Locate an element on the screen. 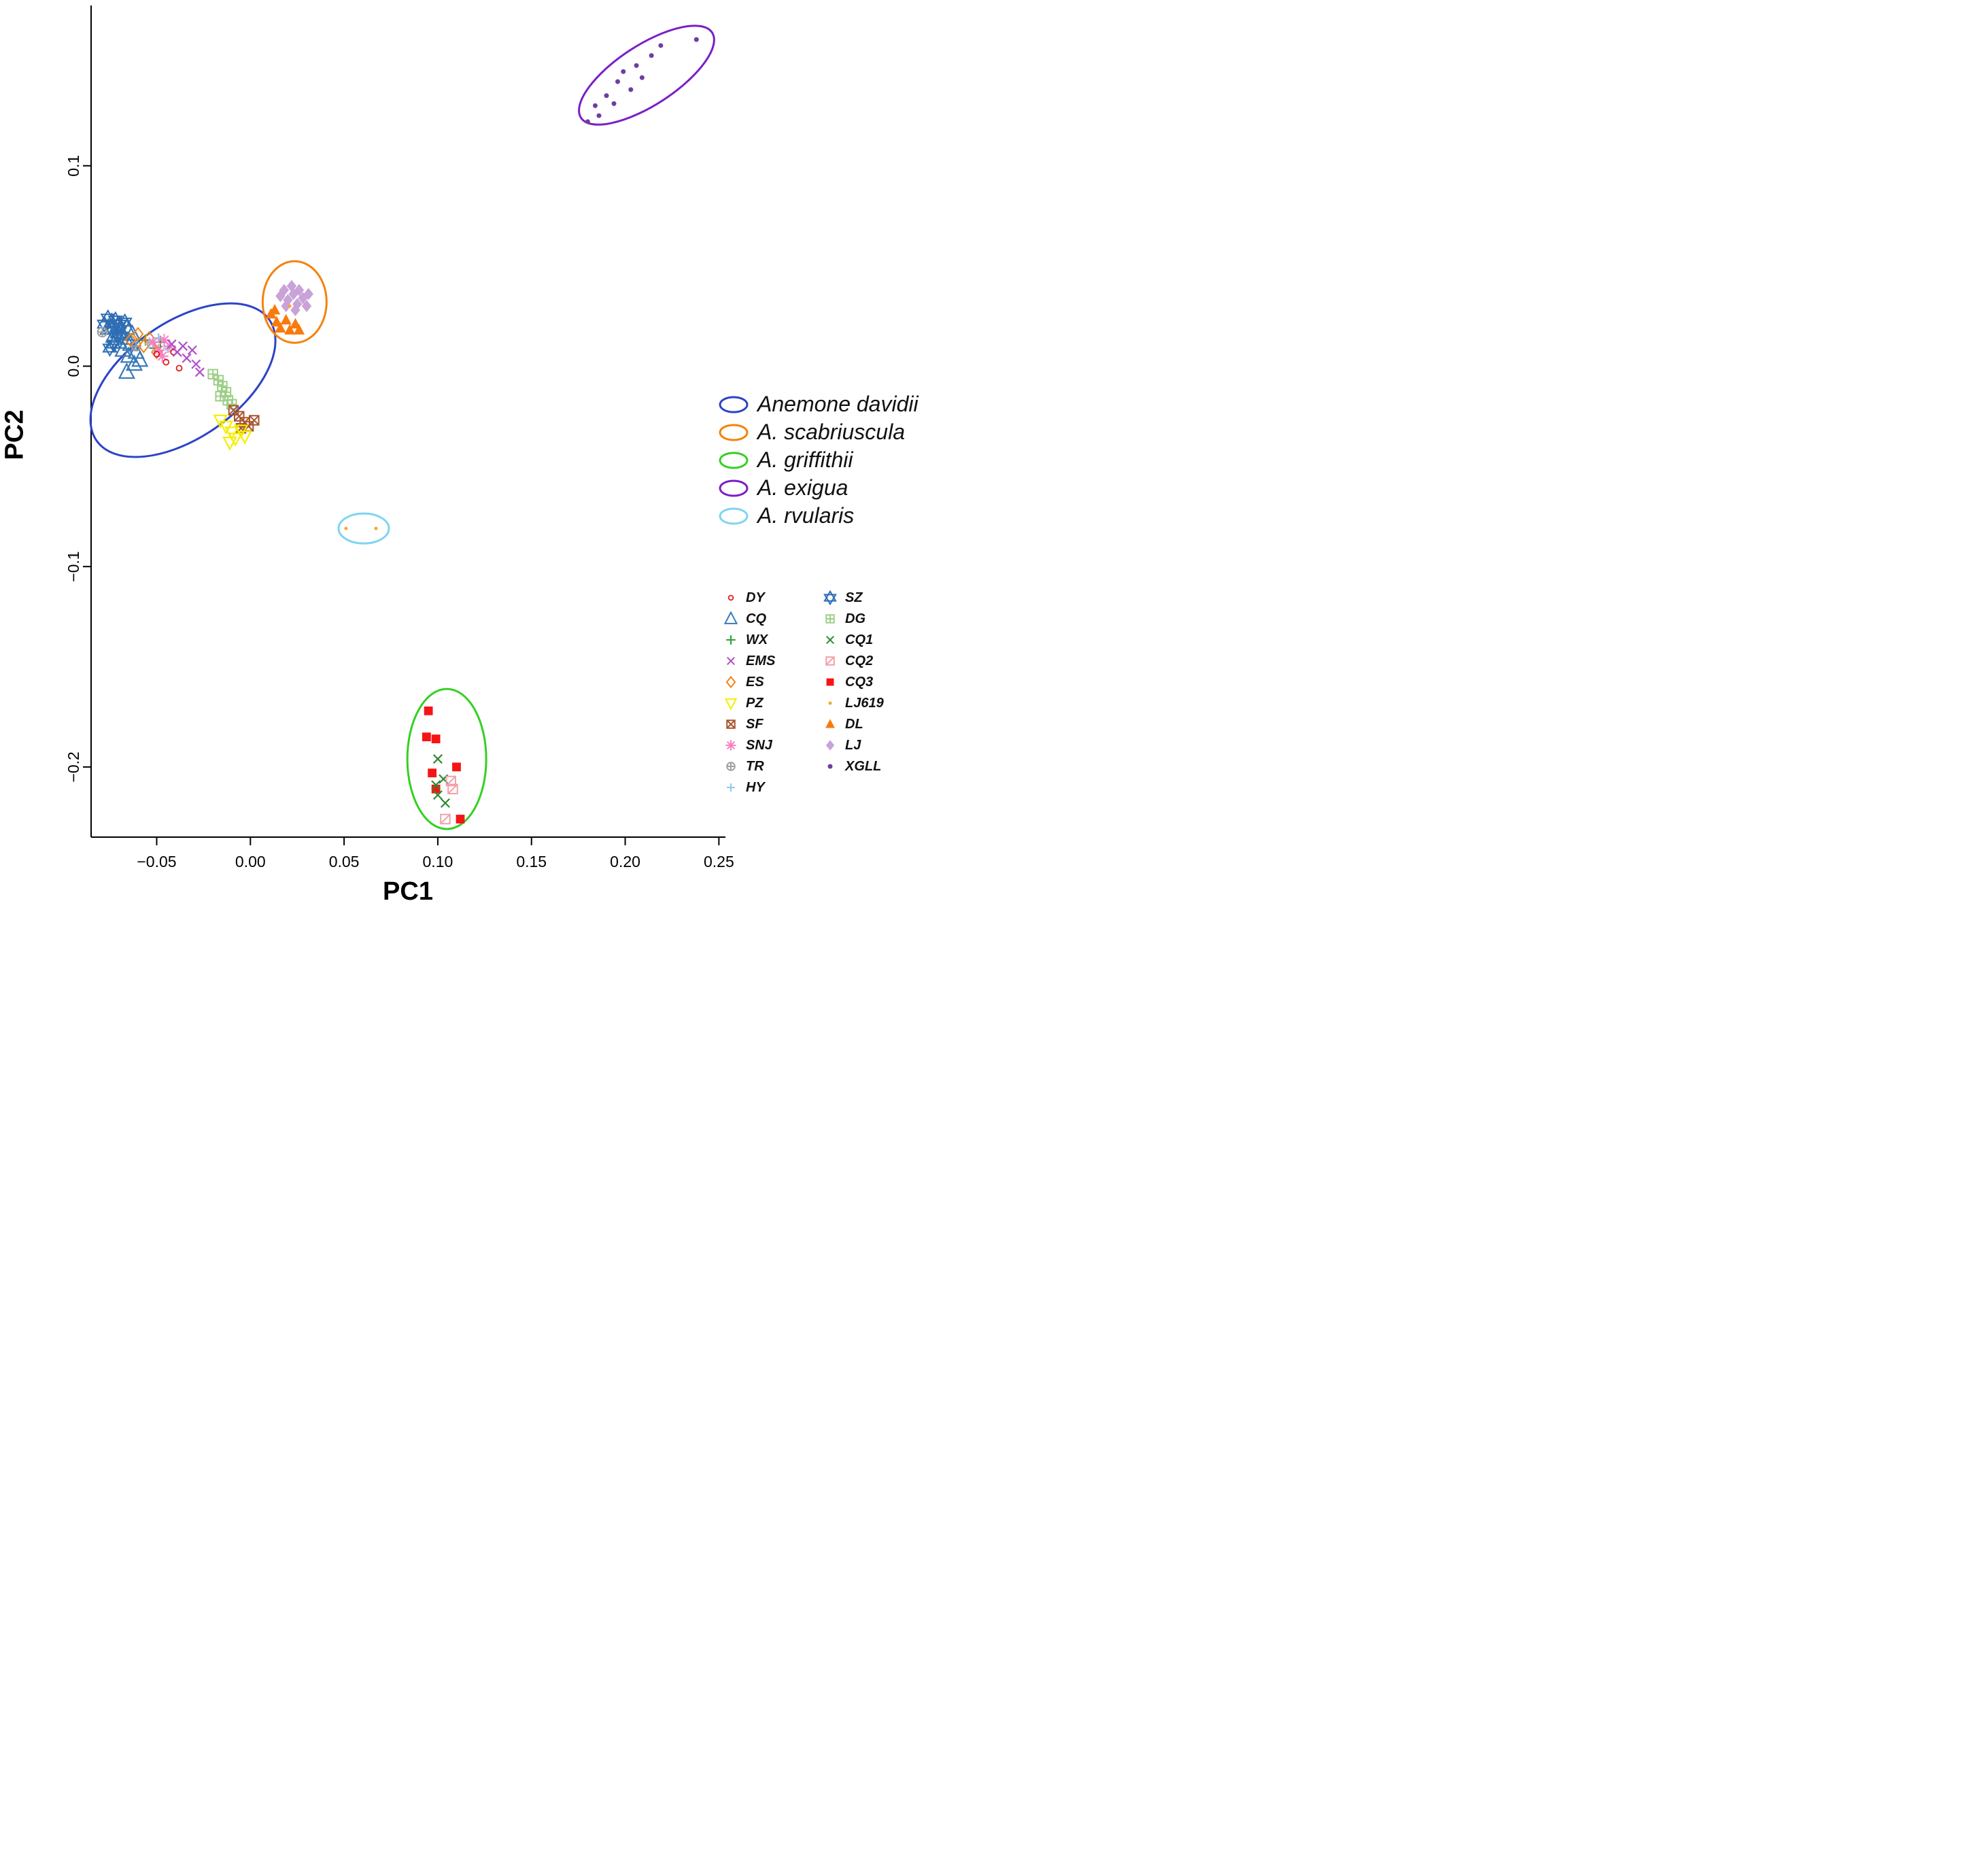 This screenshot has width=1988, height=1849. marker-legend-item: CQ is located at coordinates (772, 619).